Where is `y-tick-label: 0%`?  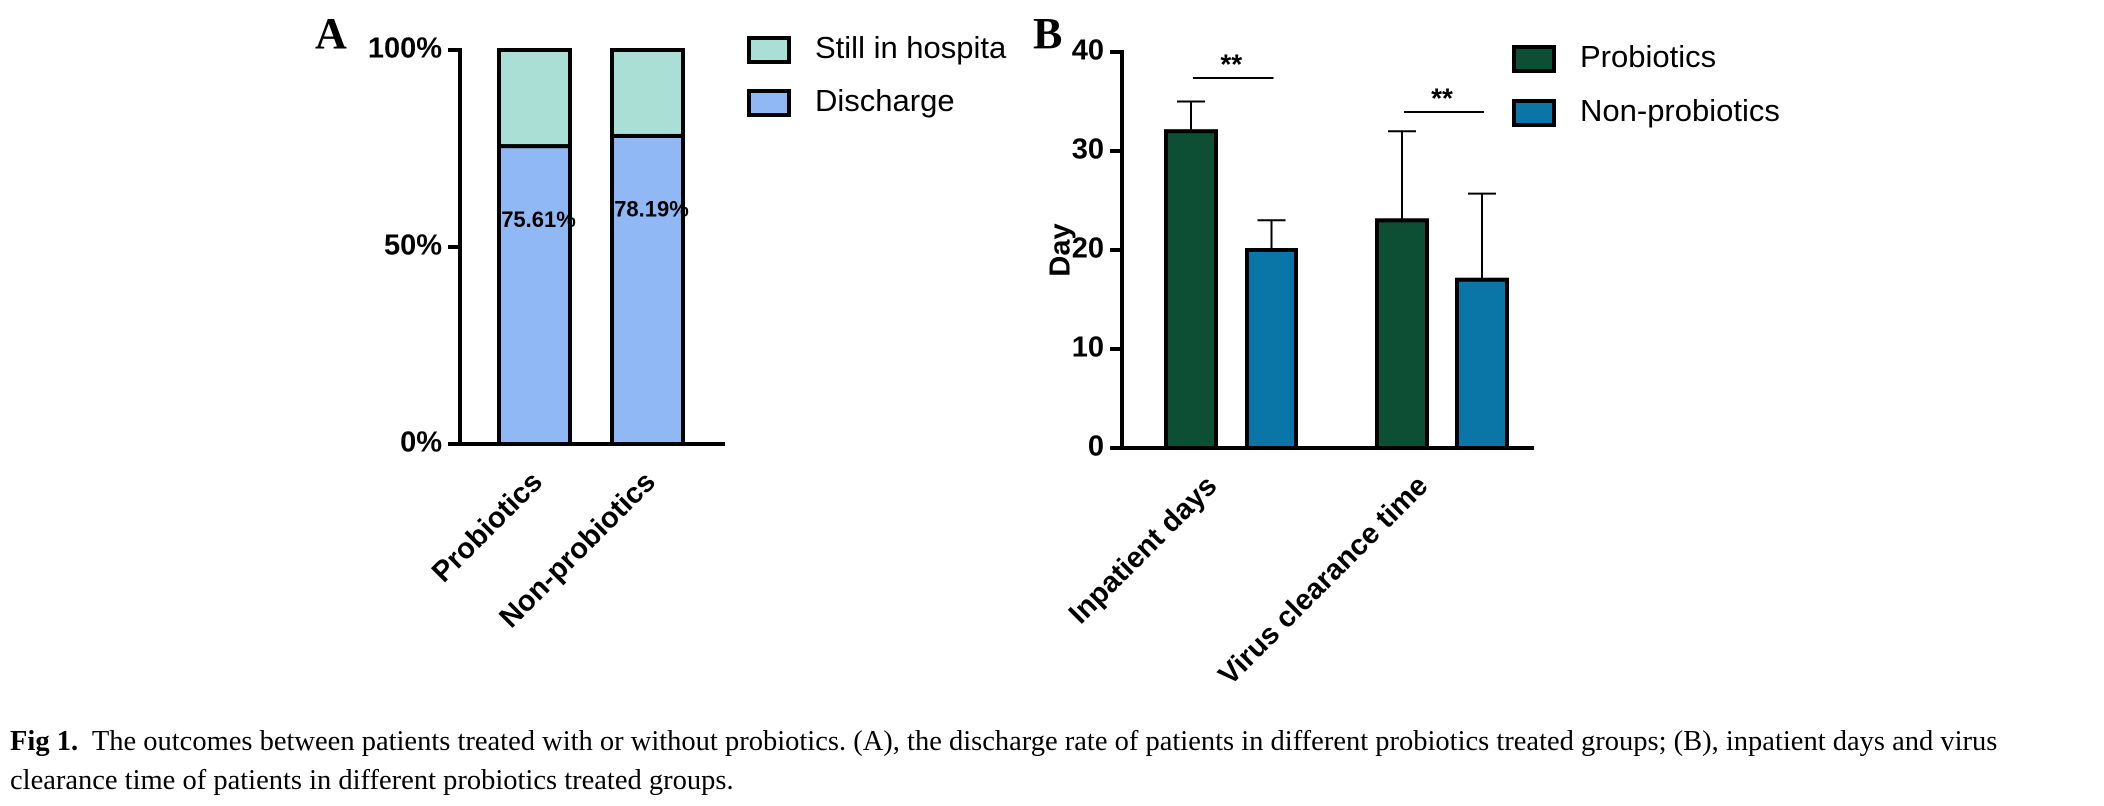
y-tick-label: 0% is located at coordinates (421, 443).